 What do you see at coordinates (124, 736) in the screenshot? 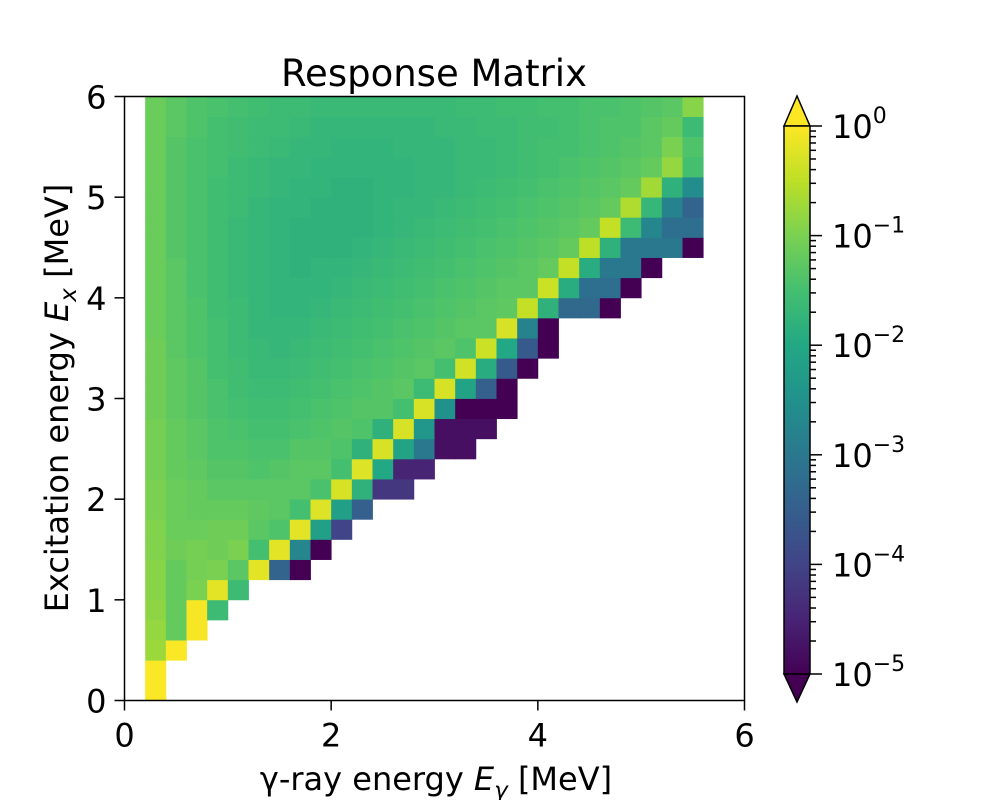
I see `x-tick-label: 0` at bounding box center [124, 736].